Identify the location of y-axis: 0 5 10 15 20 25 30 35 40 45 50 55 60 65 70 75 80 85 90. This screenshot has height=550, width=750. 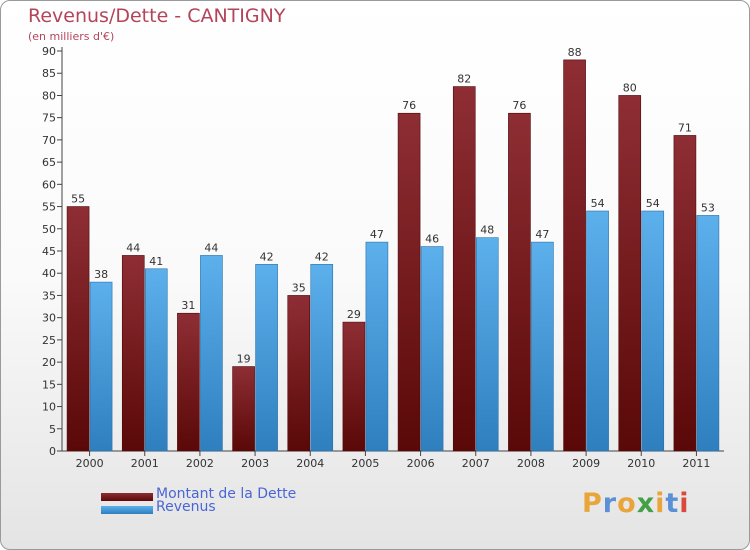
(52, 251).